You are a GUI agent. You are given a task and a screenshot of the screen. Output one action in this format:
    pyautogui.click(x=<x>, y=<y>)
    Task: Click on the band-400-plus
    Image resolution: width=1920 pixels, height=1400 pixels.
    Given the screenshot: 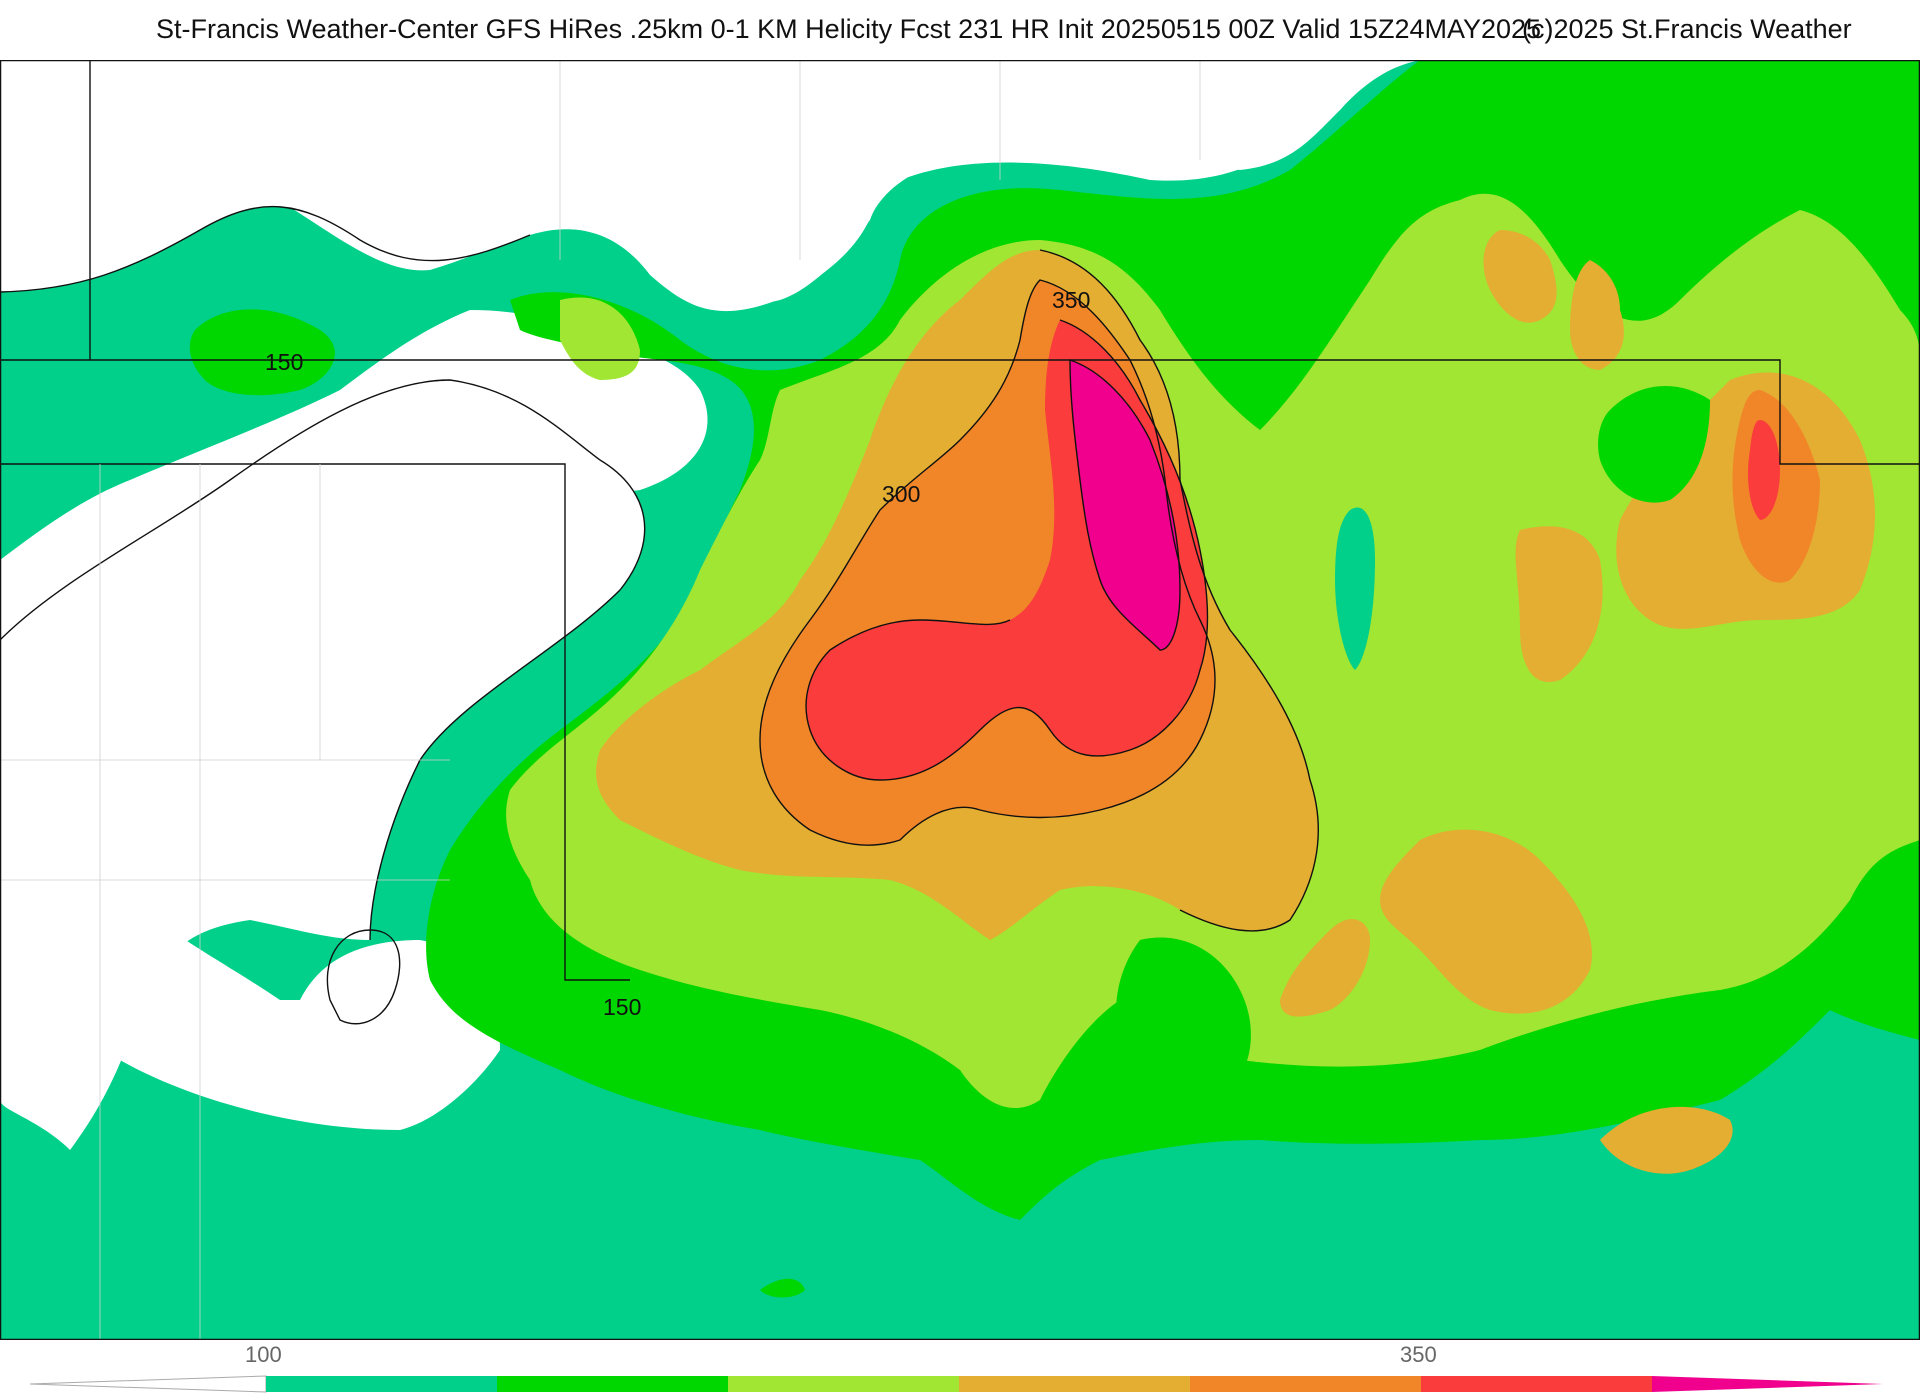 What is the action you would take?
    pyautogui.click(x=1125, y=505)
    